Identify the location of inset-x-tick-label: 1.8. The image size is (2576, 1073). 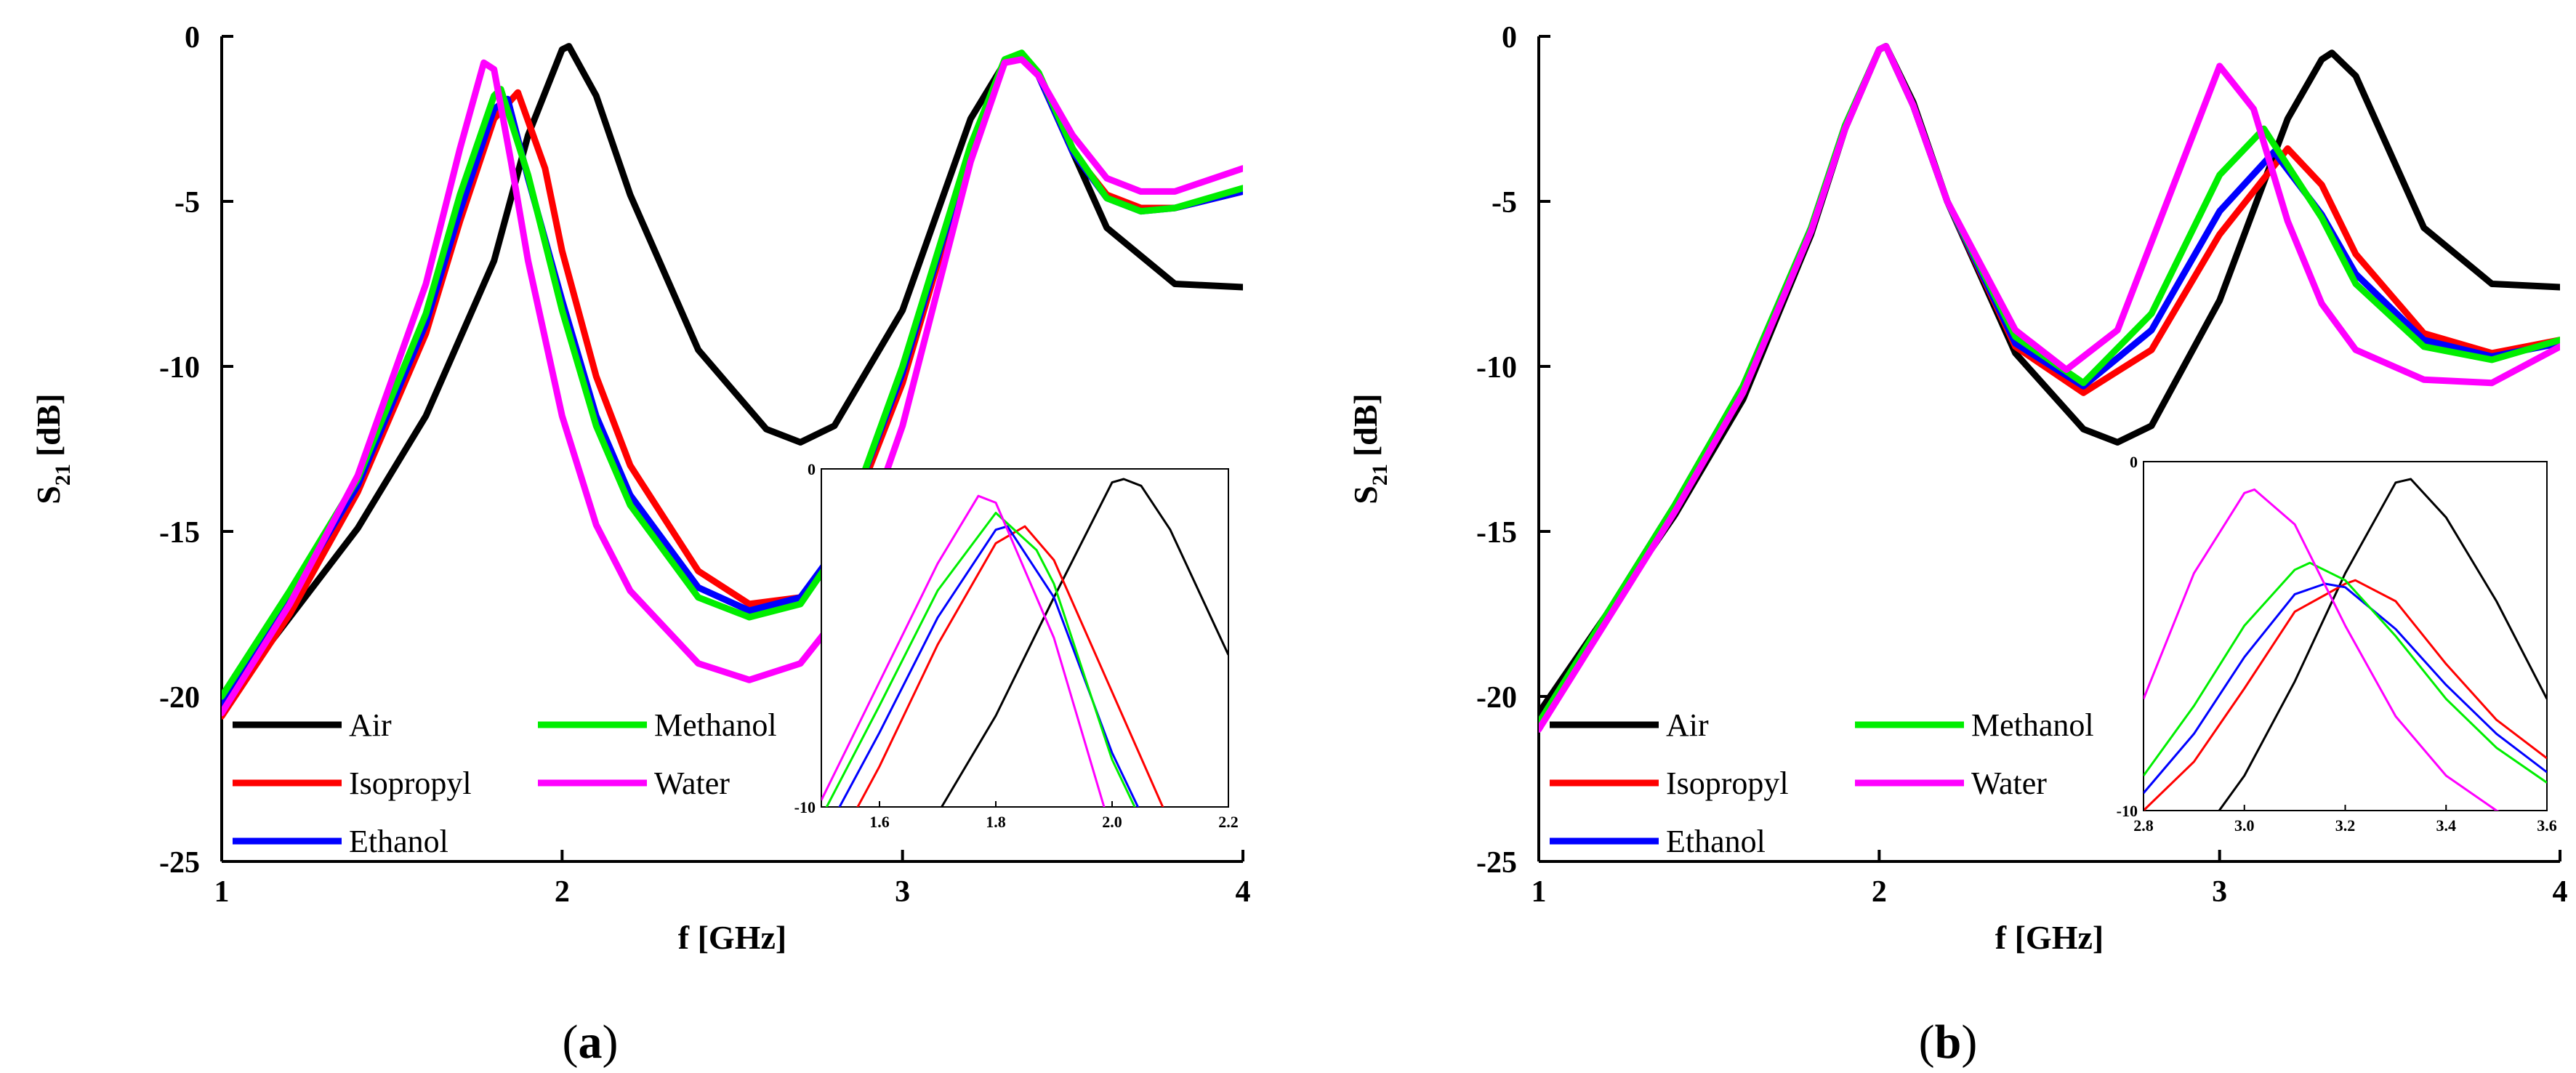
(996, 822).